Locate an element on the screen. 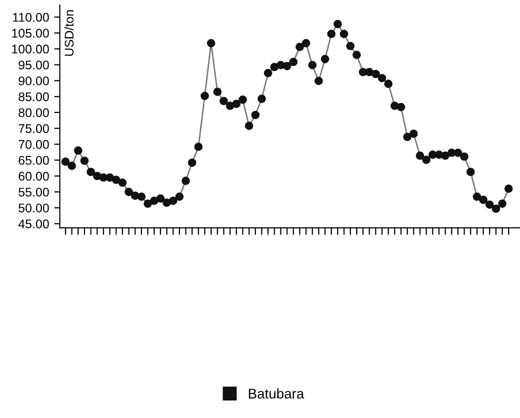 The image size is (520, 418). y-tick-label: 75.00 is located at coordinates (33, 128).